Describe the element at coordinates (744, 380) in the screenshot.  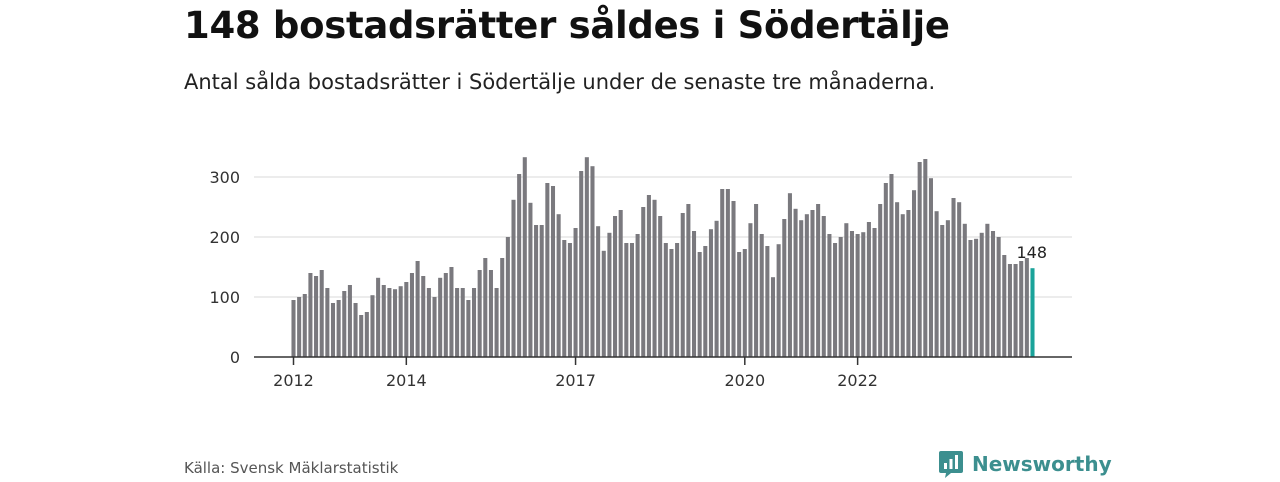
I see `x-tick-label: 2020` at that location.